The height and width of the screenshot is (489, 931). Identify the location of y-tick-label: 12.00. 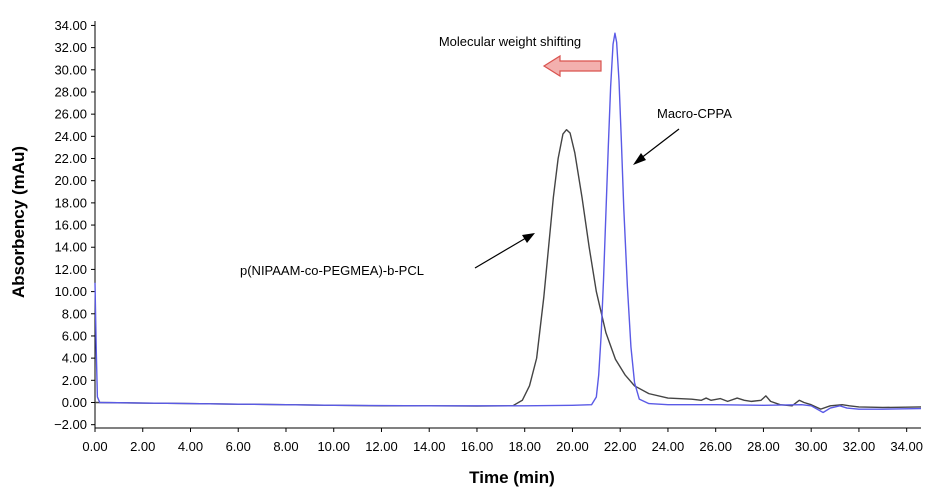
(70, 269).